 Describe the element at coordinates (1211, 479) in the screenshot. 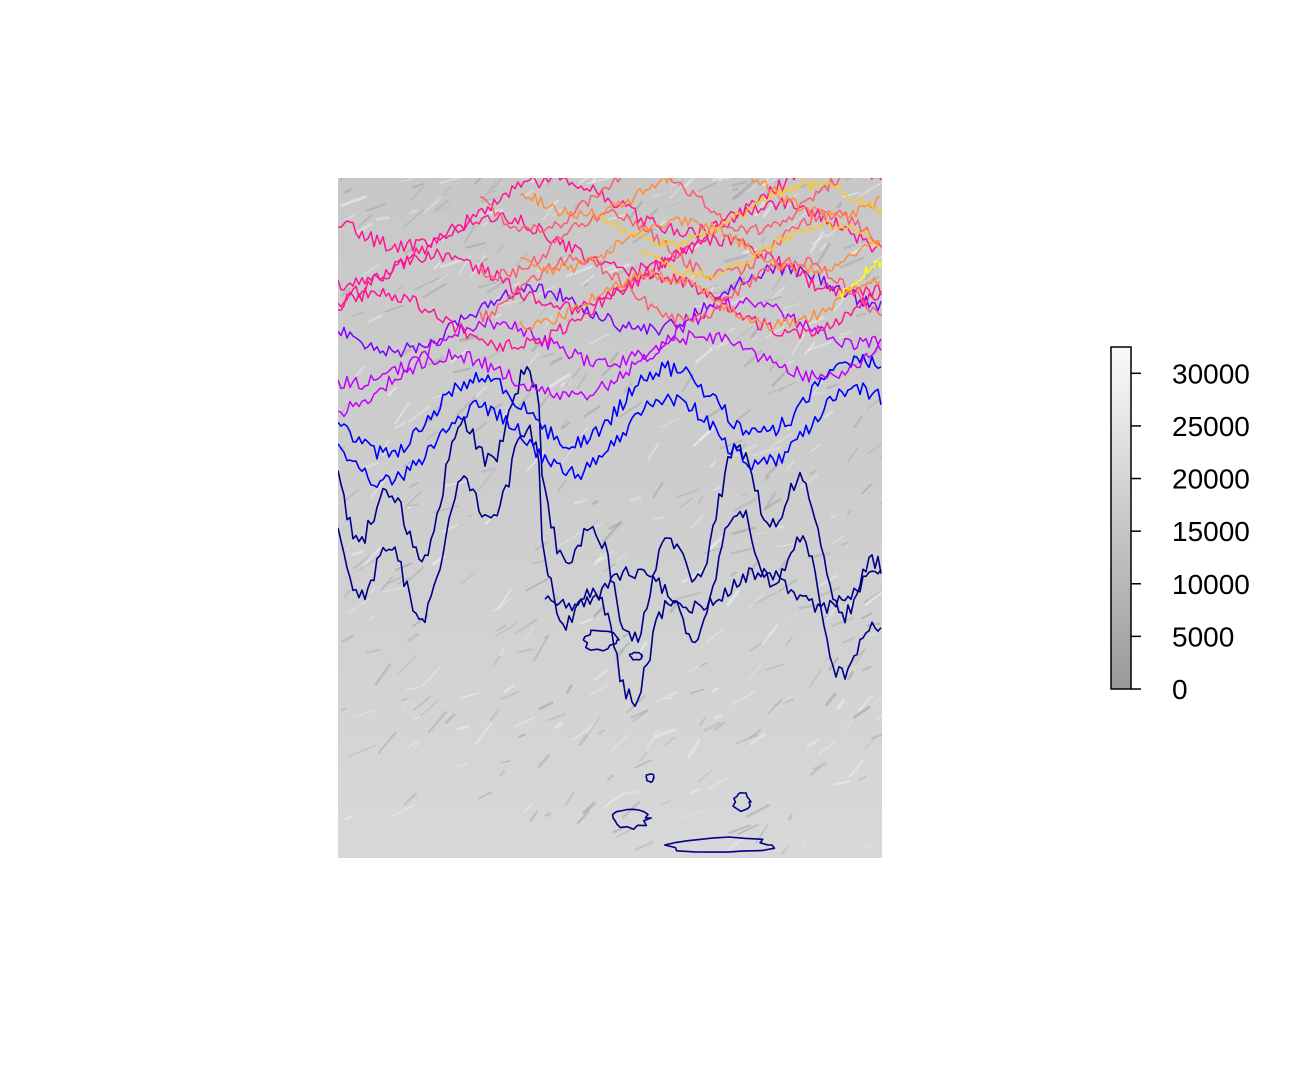

I see `legend-tick-label: 20000` at that location.